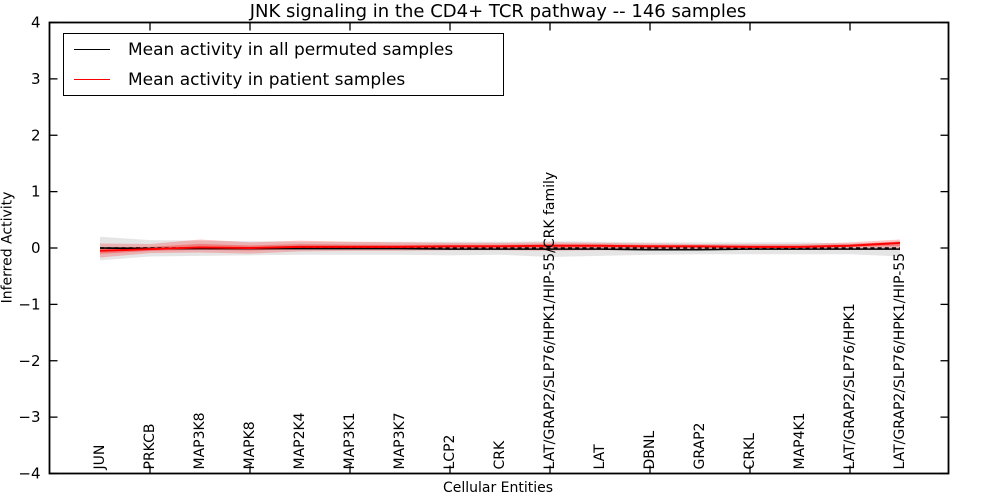  Describe the element at coordinates (36, 135) in the screenshot. I see `y-tick-label: 2` at that location.